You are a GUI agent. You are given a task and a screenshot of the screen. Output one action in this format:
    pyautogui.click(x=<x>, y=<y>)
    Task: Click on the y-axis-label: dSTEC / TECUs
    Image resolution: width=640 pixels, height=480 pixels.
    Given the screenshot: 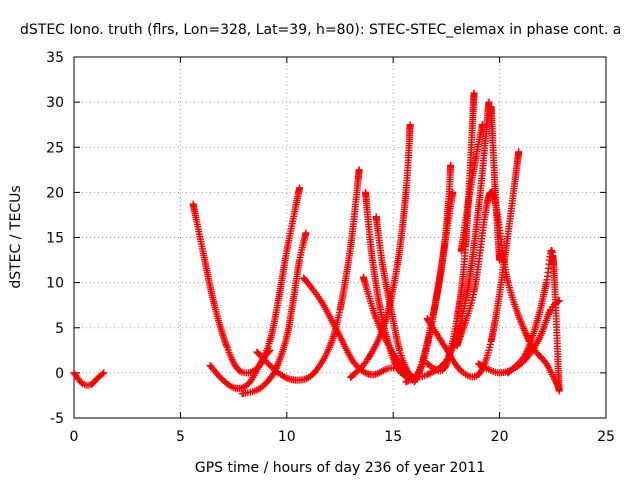 What is the action you would take?
    pyautogui.click(x=16, y=236)
    